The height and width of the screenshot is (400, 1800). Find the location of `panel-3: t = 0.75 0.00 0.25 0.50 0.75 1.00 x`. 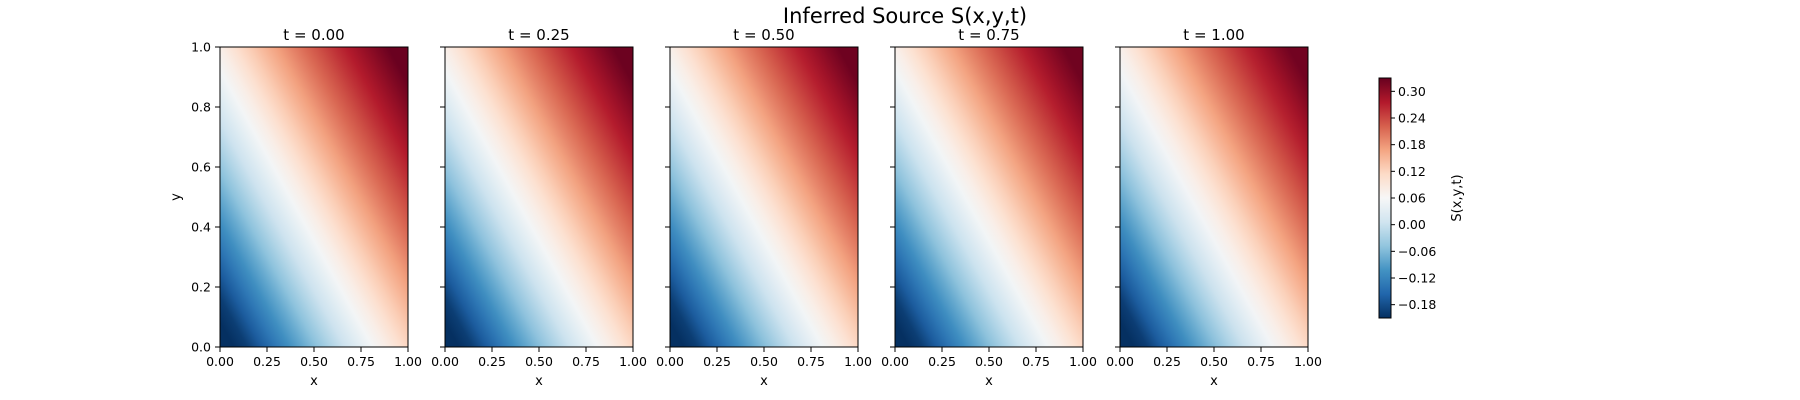

panel-3: t = 0.75 0.00 0.25 0.50 0.75 1.00 x is located at coordinates (989, 207).